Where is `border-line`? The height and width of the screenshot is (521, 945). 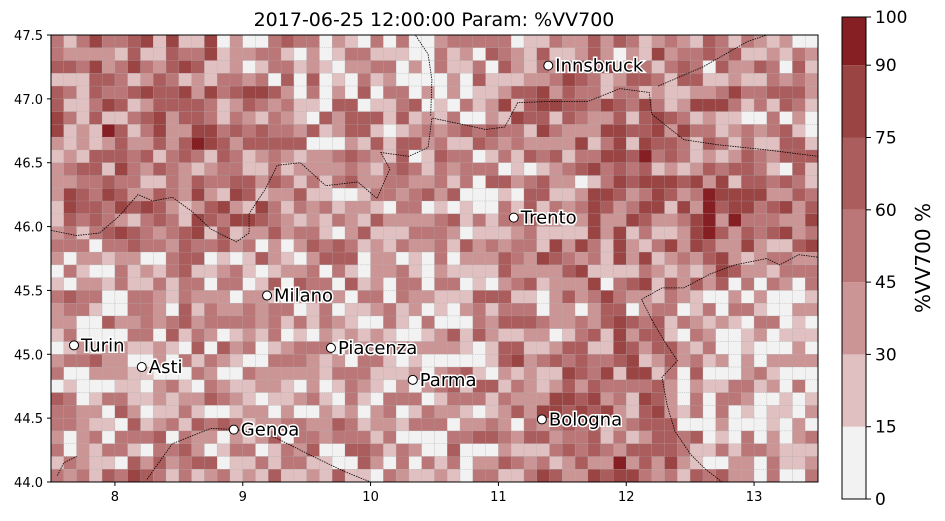 border-line is located at coordinates (817, 180).